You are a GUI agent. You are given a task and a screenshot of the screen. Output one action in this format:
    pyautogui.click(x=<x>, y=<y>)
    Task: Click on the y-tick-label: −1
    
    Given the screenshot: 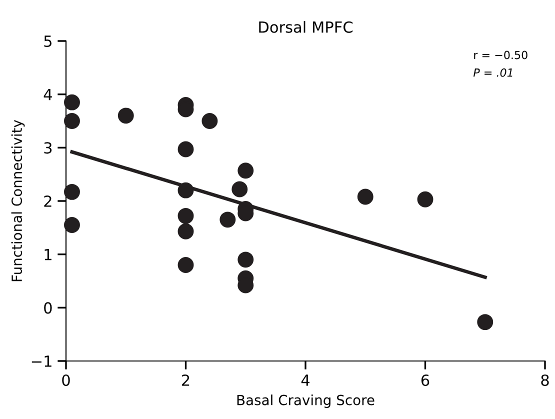 What is the action you would take?
    pyautogui.click(x=42, y=361)
    